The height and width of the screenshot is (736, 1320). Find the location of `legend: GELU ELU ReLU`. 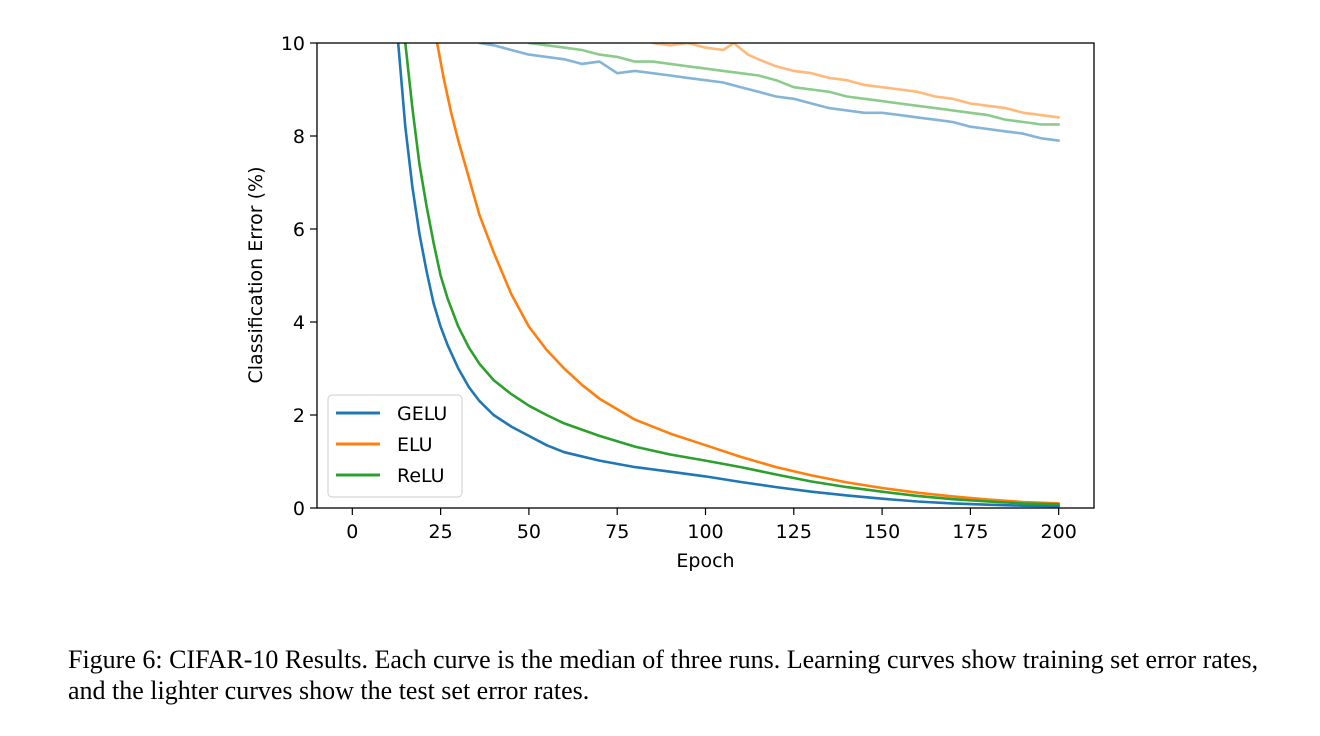

legend: GELU ELU ReLU is located at coordinates (395, 446).